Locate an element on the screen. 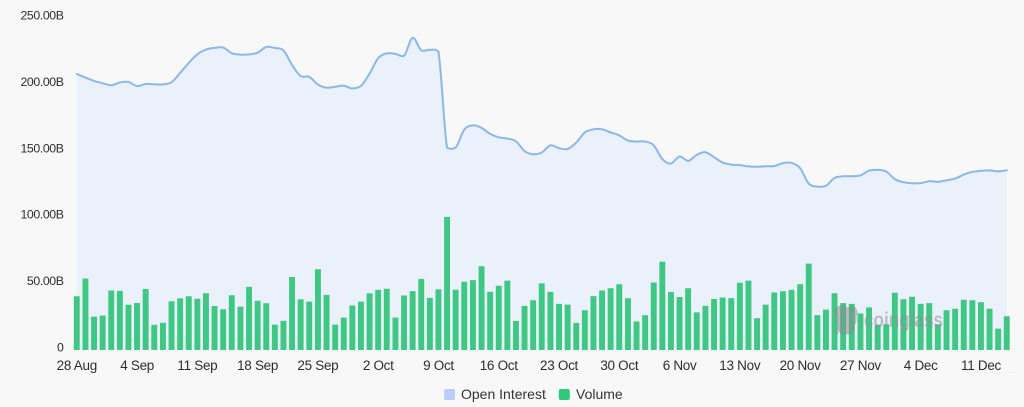 The height and width of the screenshot is (407, 1024). svg-text: 4 Dec is located at coordinates (921, 365).